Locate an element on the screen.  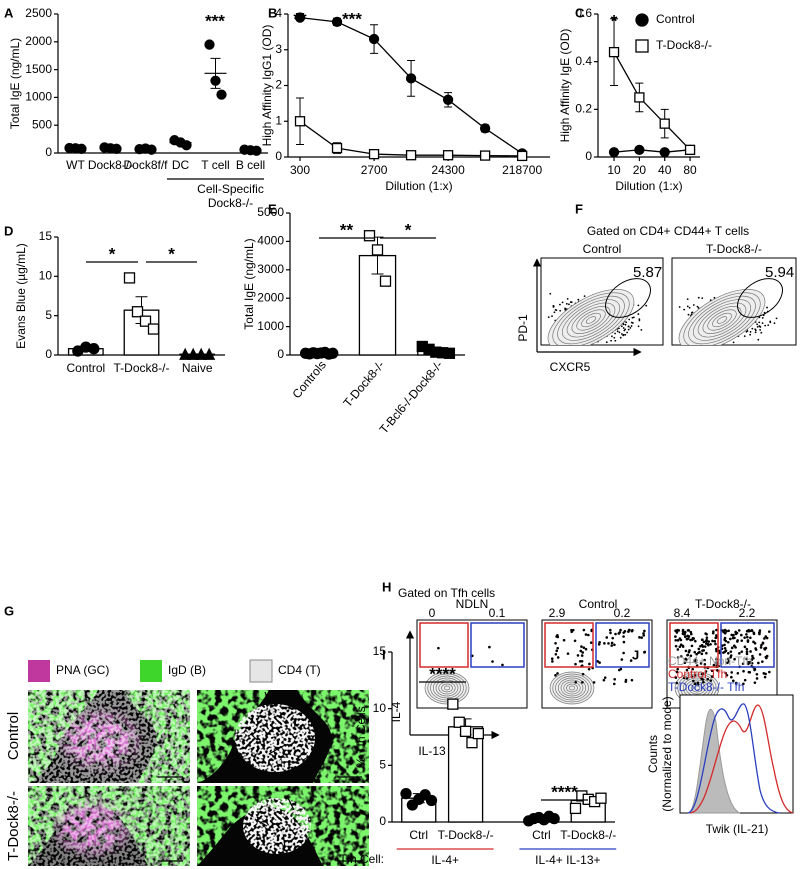
x-axis-title: Dilution (1:x) is located at coordinates (648, 186).